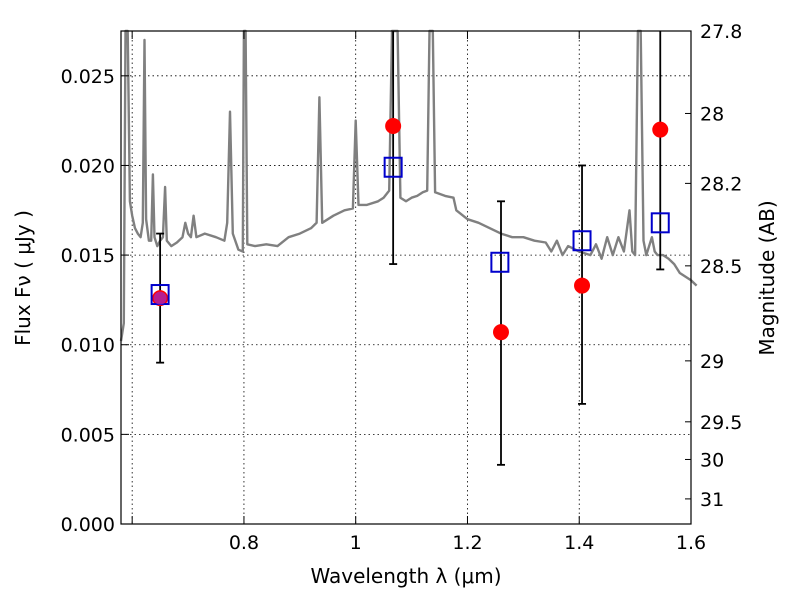 This screenshot has width=800, height=600. Describe the element at coordinates (721, 423) in the screenshot. I see `y2-tick-label-5: 29.5` at that location.